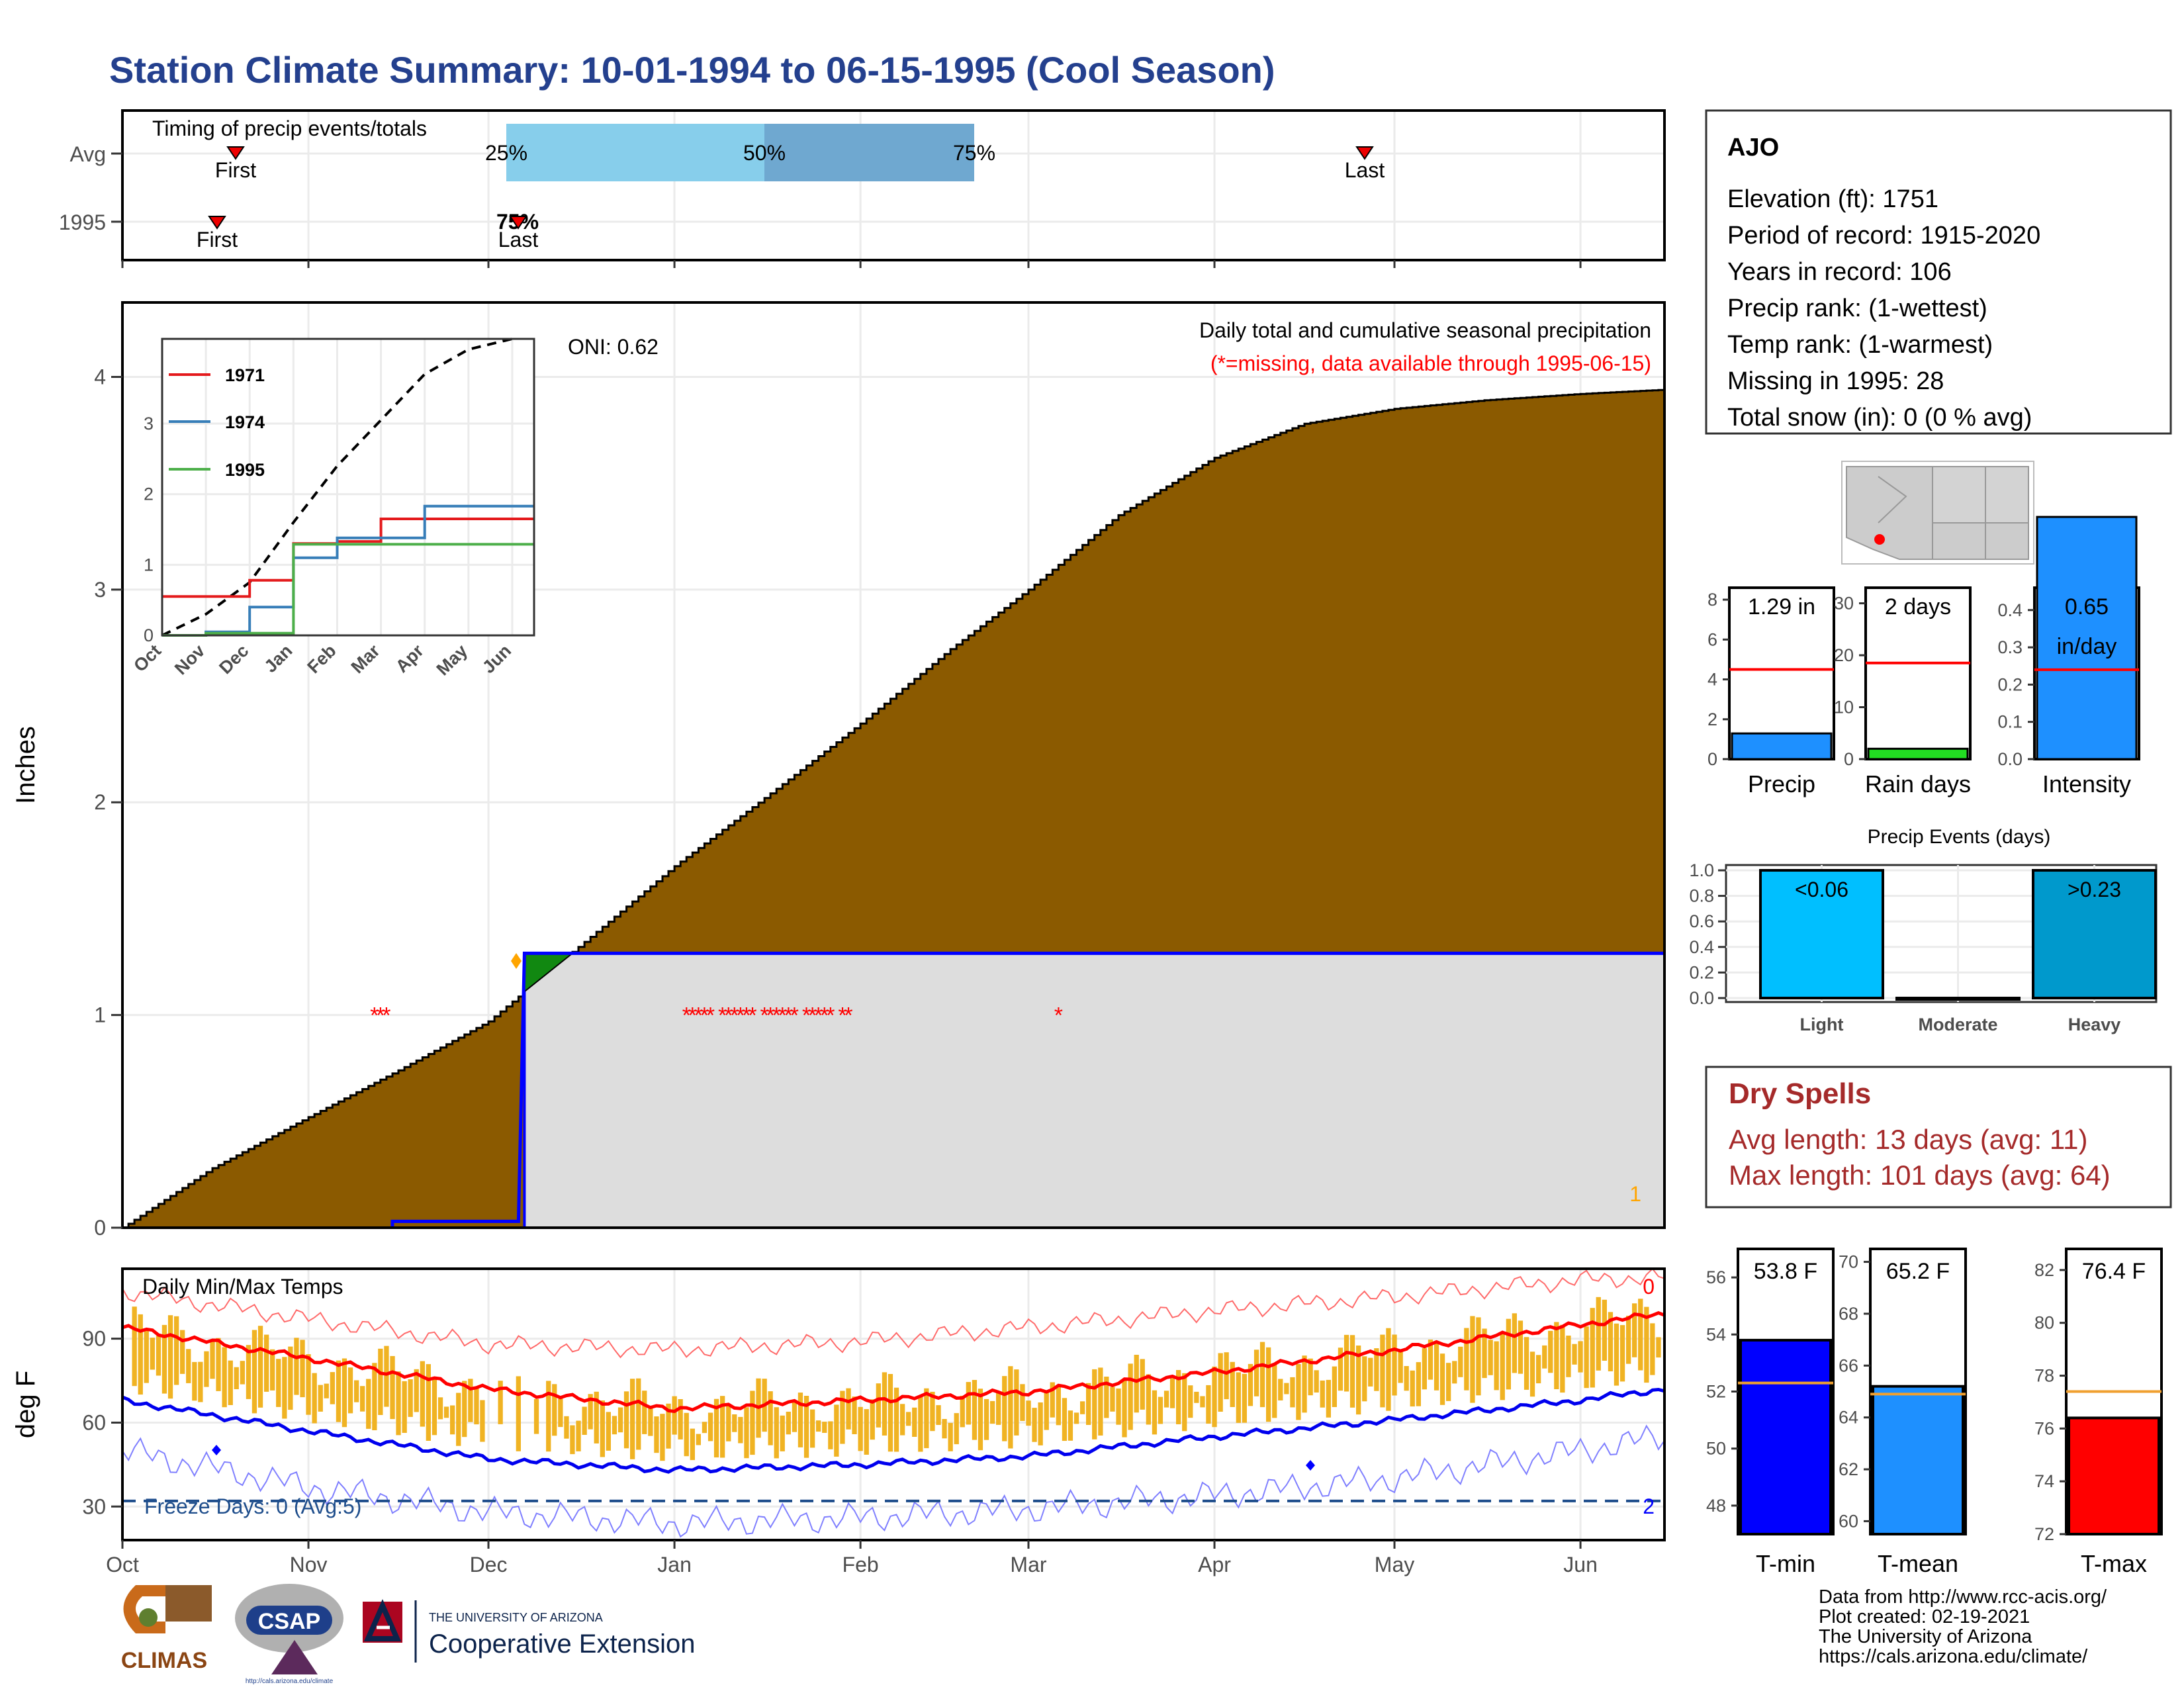  What do you see at coordinates (704, 1016) in the screenshot?
I see `missing-marker-6: *` at bounding box center [704, 1016].